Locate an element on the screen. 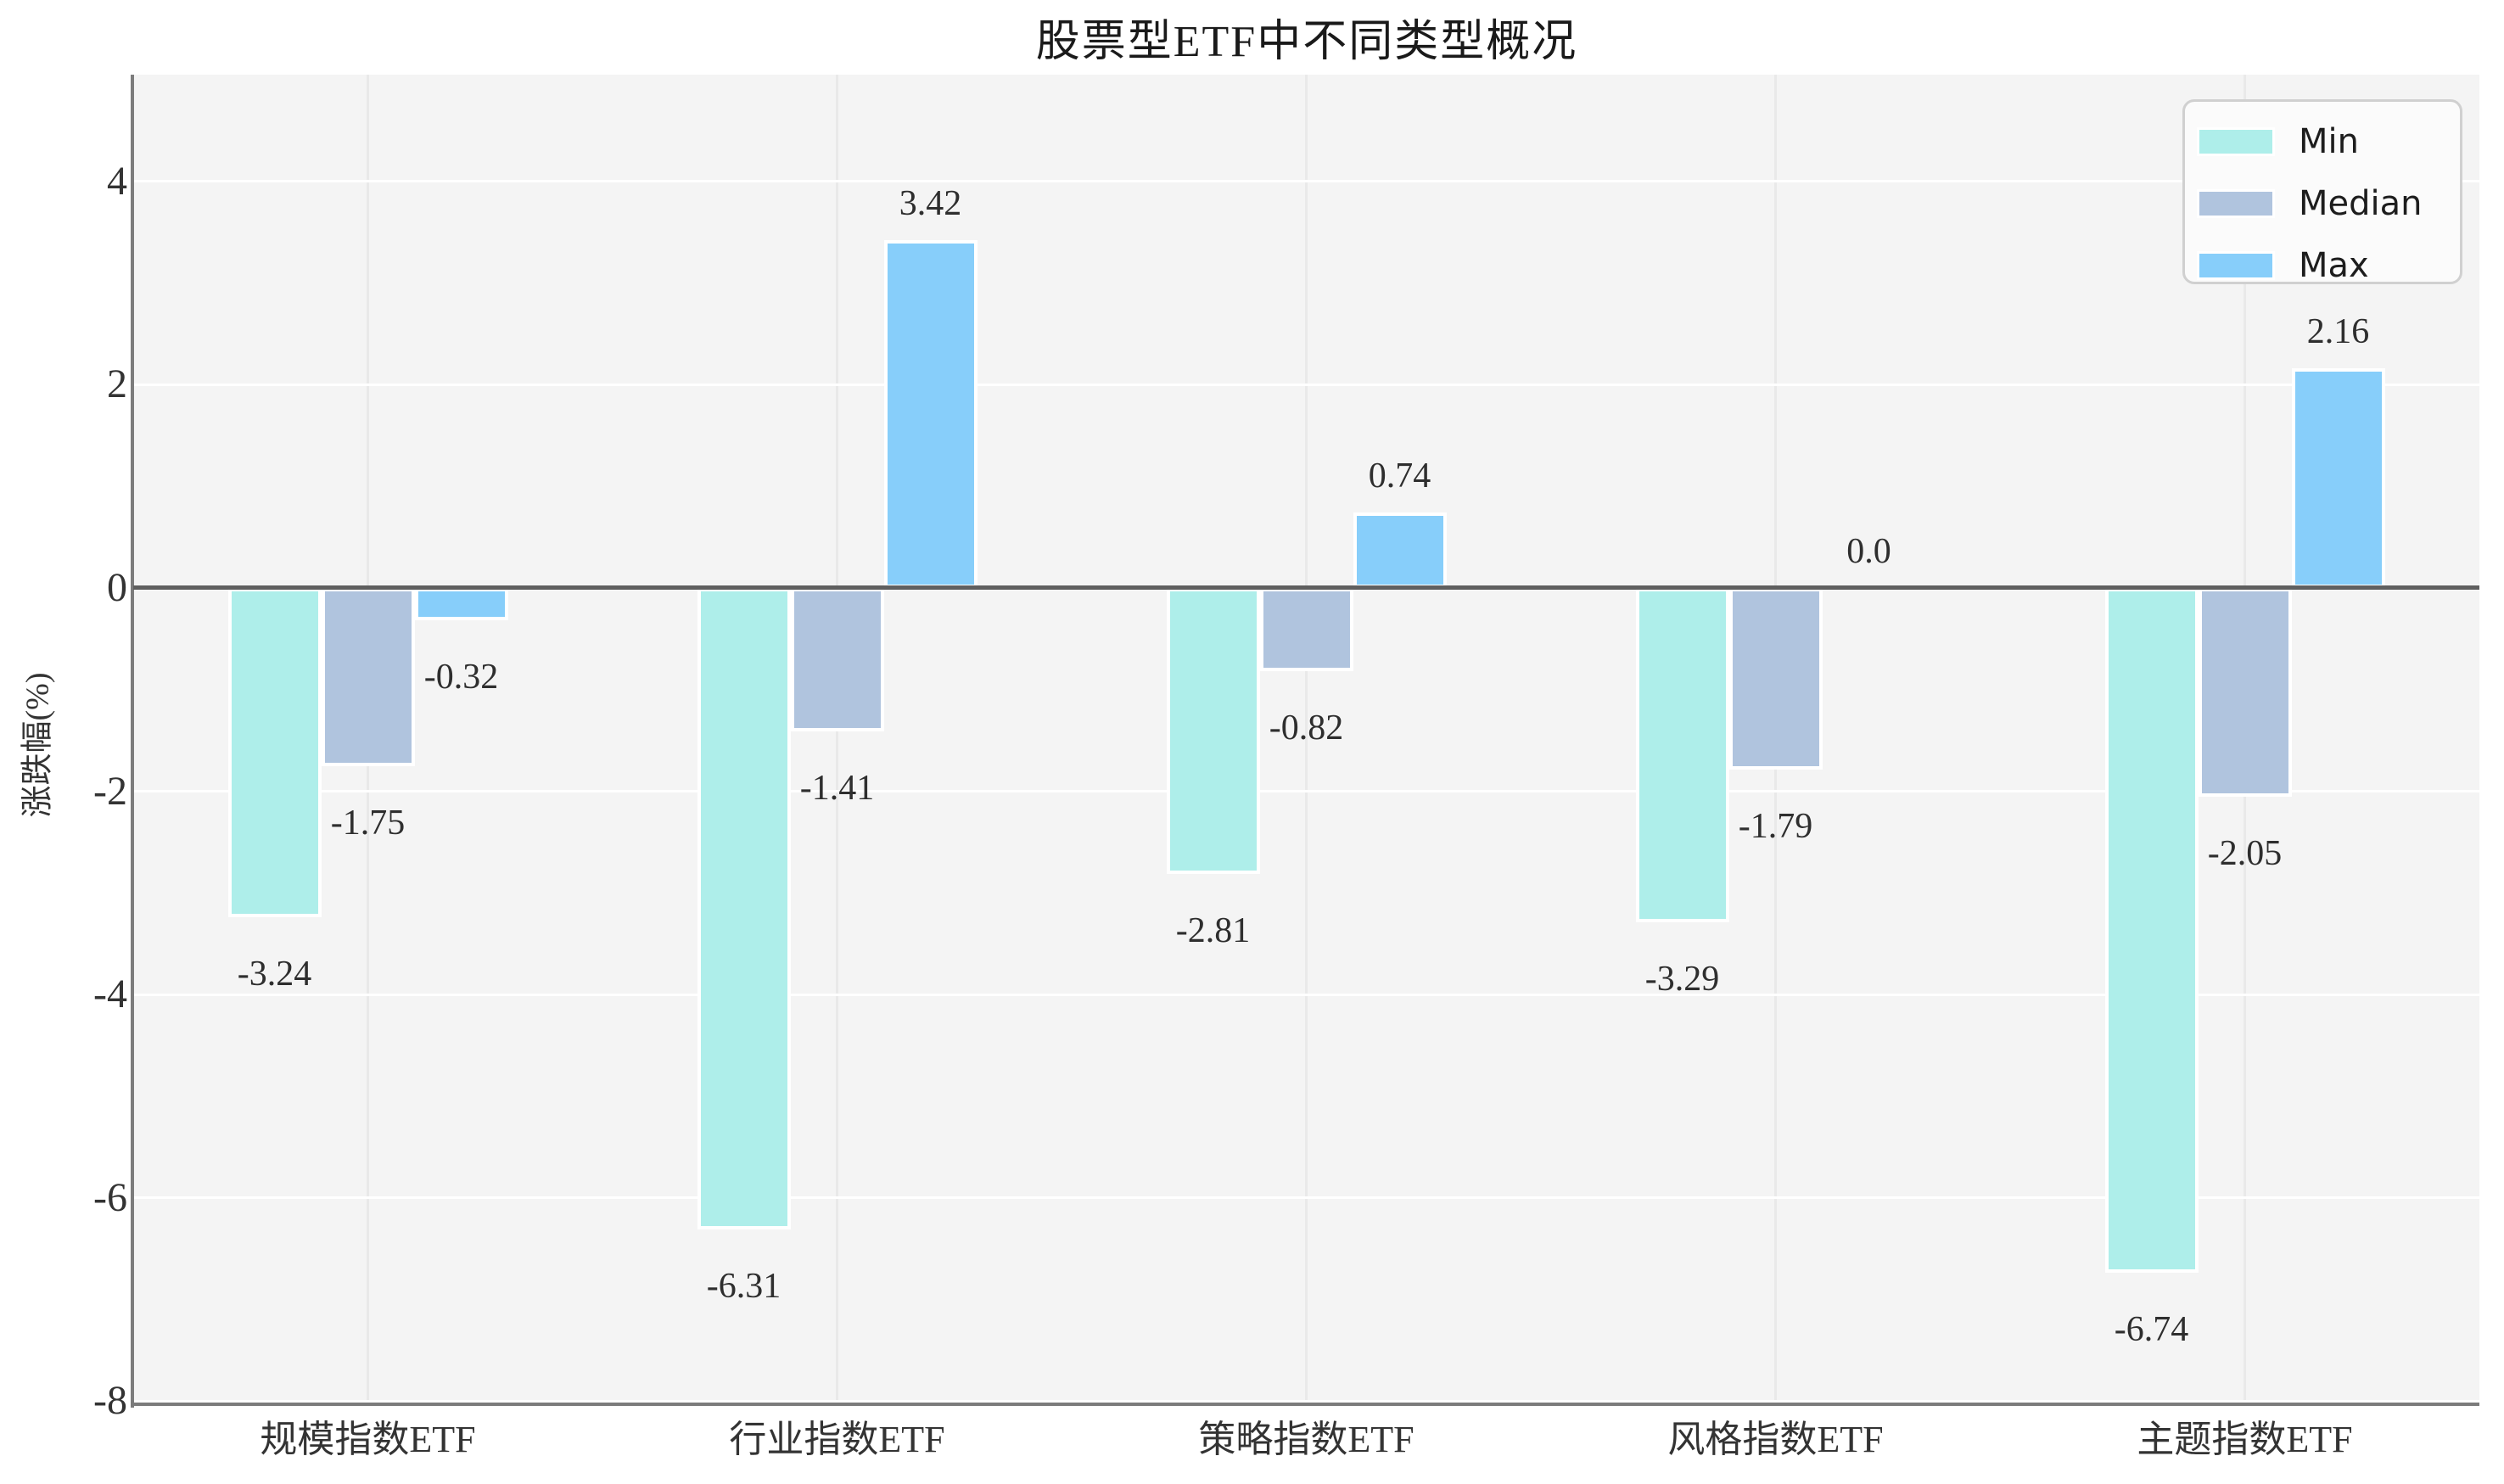 The width and height of the screenshot is (2504, 1484). y-tick-label: -4 is located at coordinates (110, 995).